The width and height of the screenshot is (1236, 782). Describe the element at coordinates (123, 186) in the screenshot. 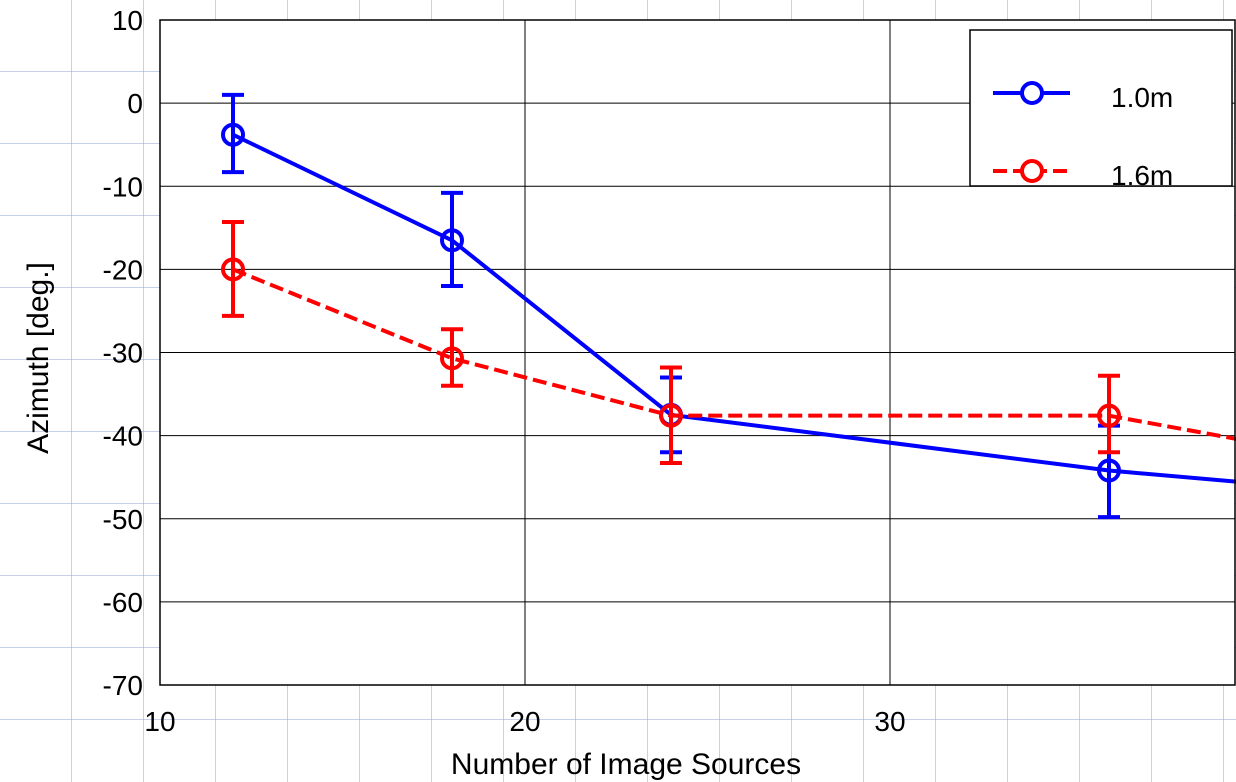

I see `y-tick-label: -10` at that location.